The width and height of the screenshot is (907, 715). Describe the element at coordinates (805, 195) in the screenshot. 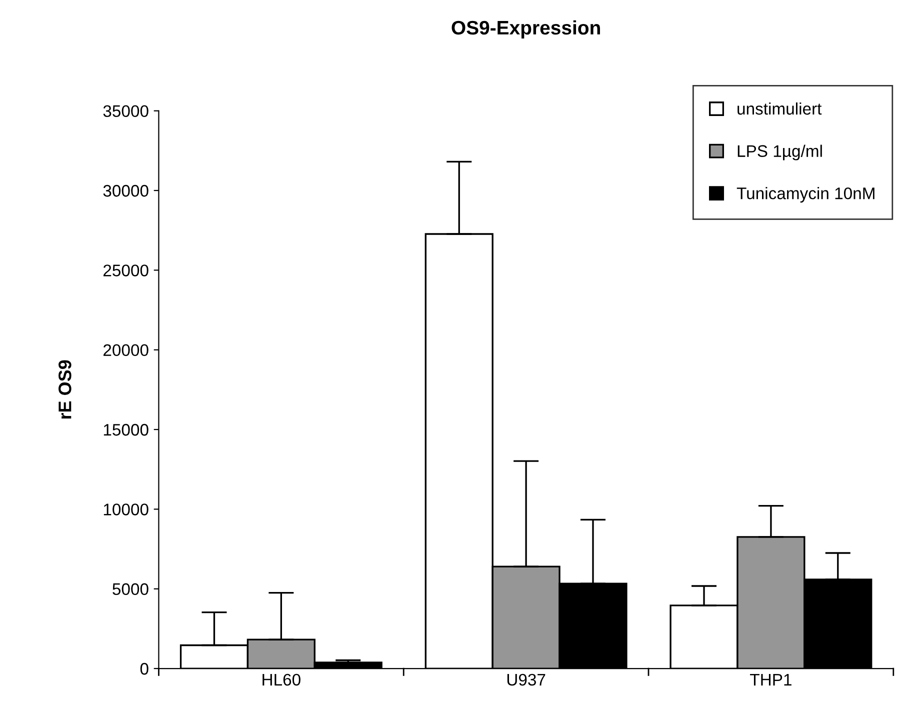

I see `legend-label: Tunicamycin 10nM` at that location.